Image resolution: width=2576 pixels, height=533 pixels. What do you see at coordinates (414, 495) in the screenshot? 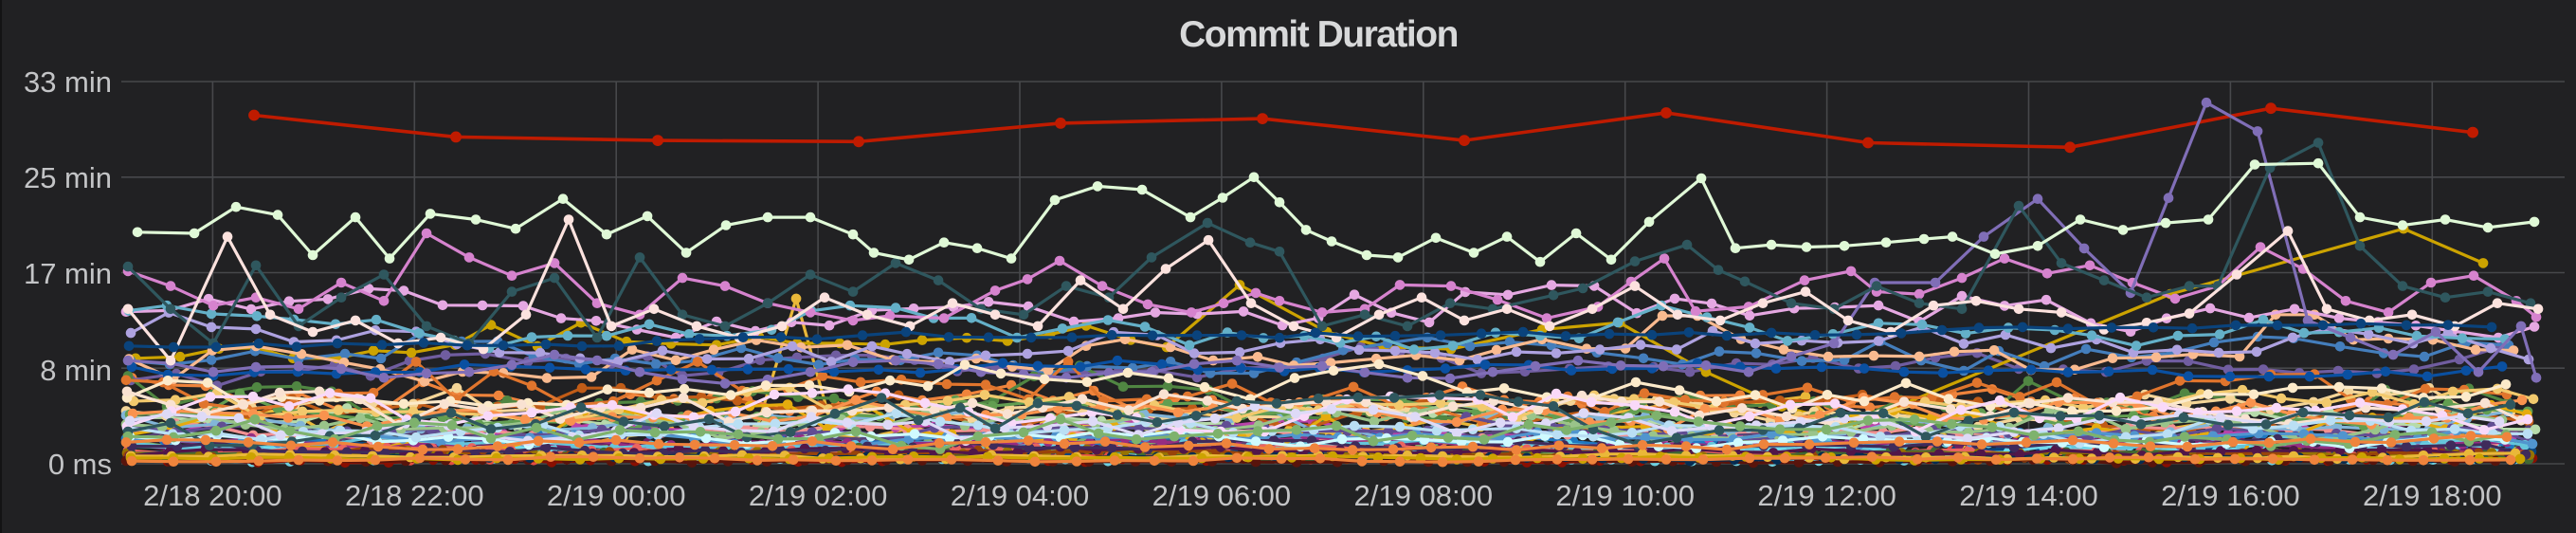
I see `svg-text: 2/18 22:00` at bounding box center [414, 495].